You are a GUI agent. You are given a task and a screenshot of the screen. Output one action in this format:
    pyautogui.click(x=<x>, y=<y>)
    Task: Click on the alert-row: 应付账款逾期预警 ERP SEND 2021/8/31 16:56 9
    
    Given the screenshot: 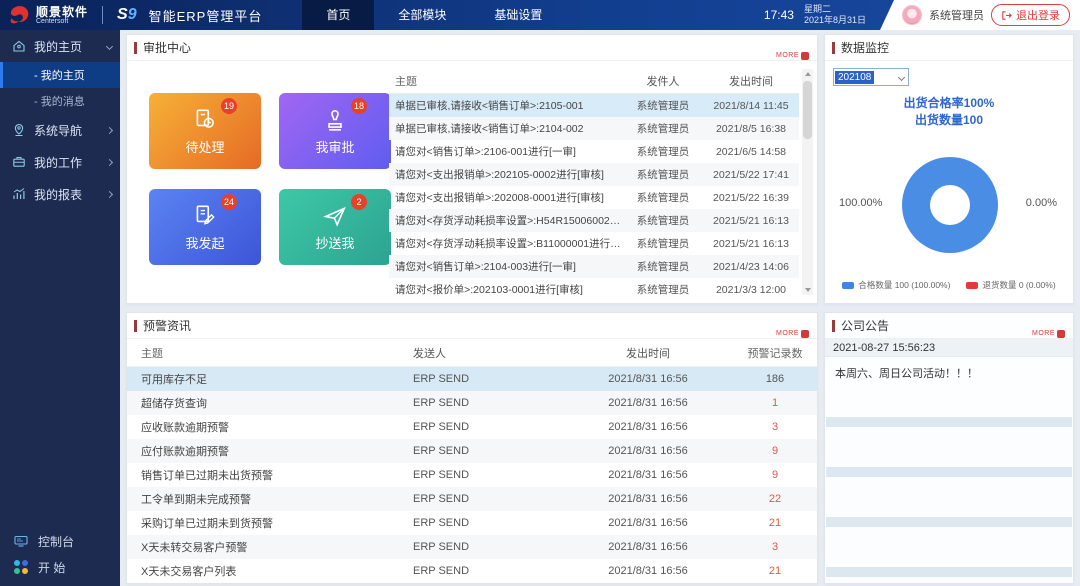 What is the action you would take?
    pyautogui.click(x=472, y=451)
    